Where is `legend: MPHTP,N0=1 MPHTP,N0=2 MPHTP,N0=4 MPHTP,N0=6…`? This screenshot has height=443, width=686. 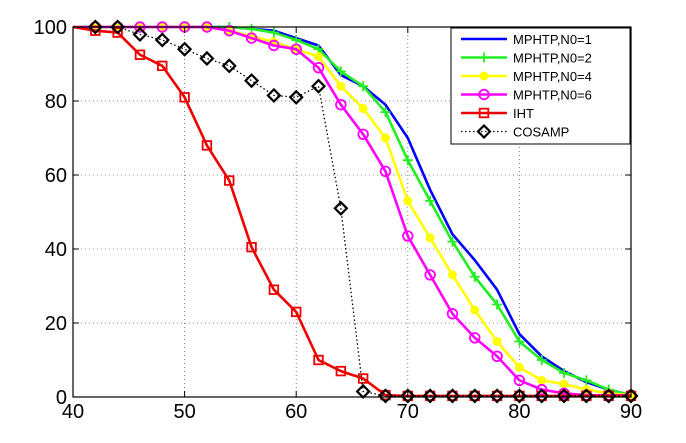
legend: MPHTP,N0=1 MPHTP,N0=2 MPHTP,N0=4 MPHTP,N0=6… is located at coordinates (540, 86).